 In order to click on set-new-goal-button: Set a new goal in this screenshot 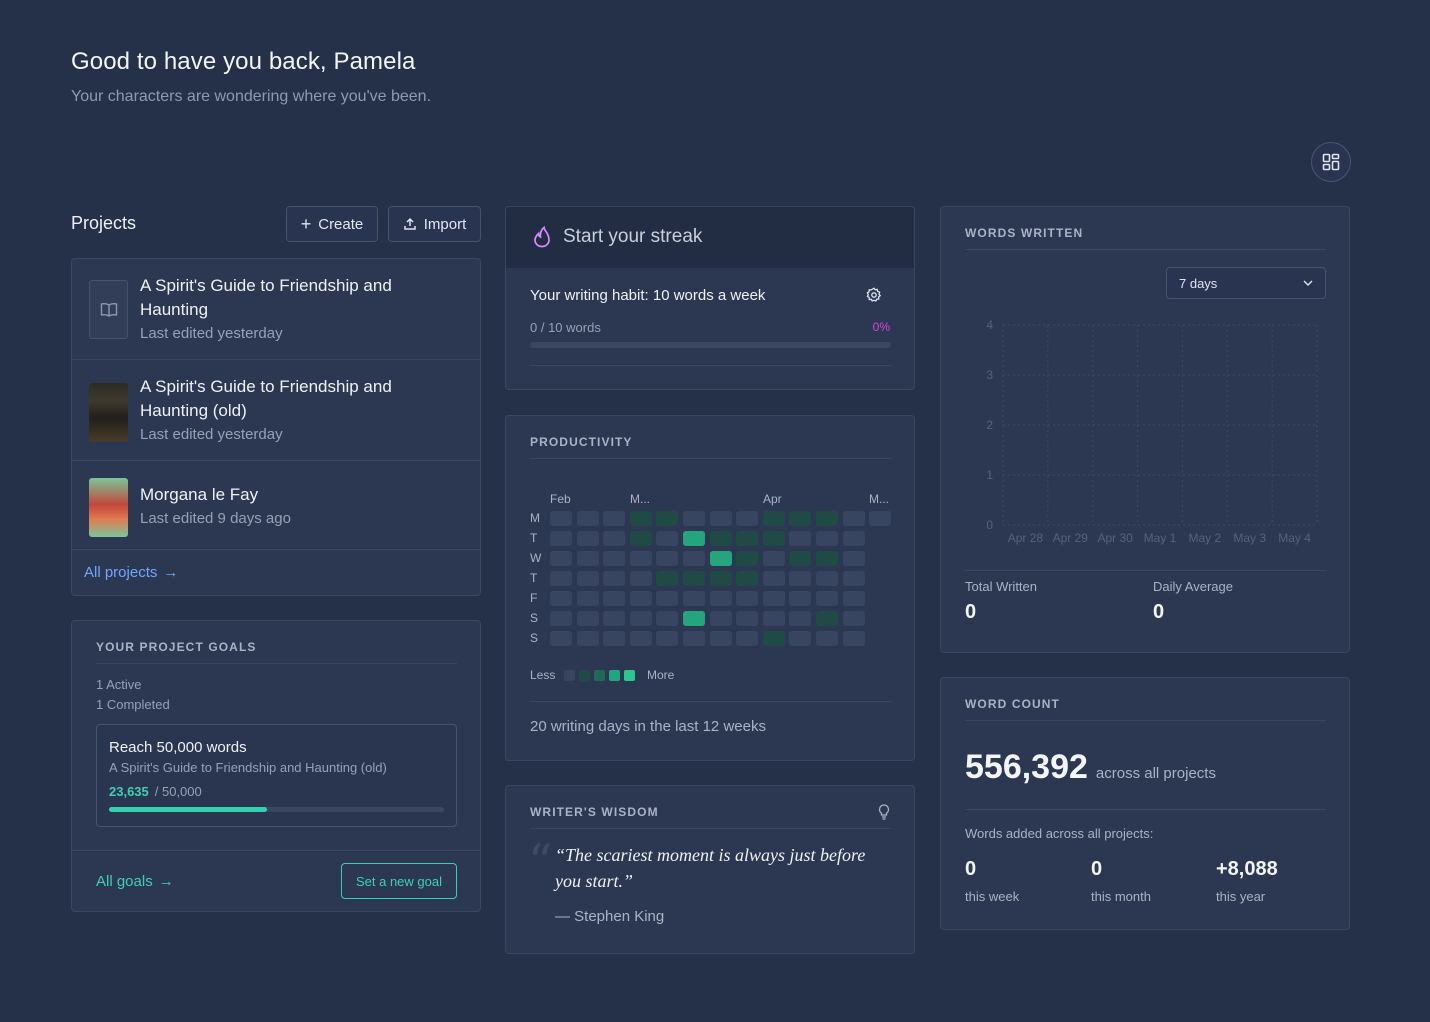, I will do `click(399, 881)`.